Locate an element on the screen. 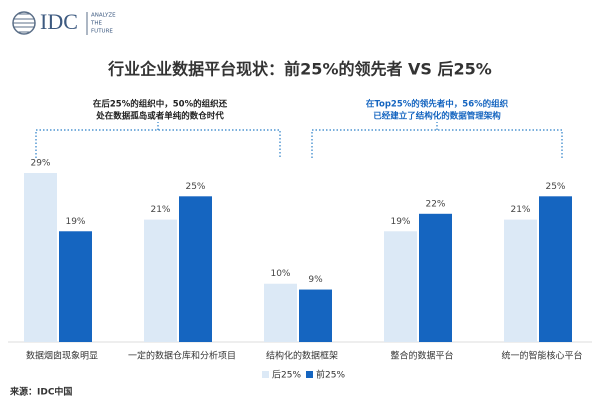 The width and height of the screenshot is (600, 410). logo: IDC ANALYZE THE FUTURE is located at coordinates (64, 22).